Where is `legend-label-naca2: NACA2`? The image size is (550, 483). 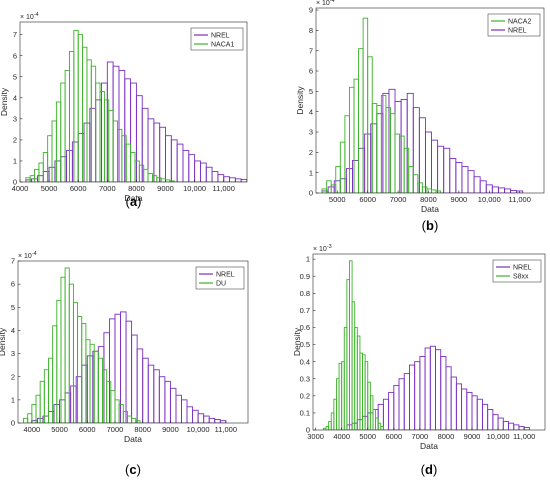 legend-label-naca2: NACA2 is located at coordinates (519, 22).